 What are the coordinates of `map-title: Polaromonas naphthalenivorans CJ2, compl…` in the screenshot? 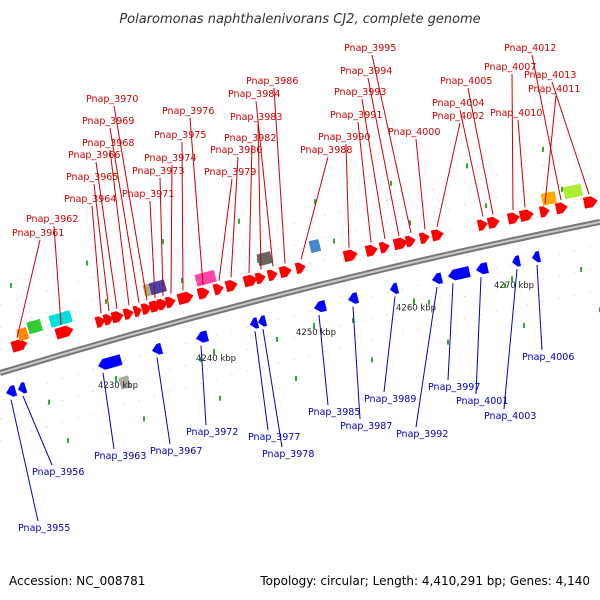 It's located at (299, 19).